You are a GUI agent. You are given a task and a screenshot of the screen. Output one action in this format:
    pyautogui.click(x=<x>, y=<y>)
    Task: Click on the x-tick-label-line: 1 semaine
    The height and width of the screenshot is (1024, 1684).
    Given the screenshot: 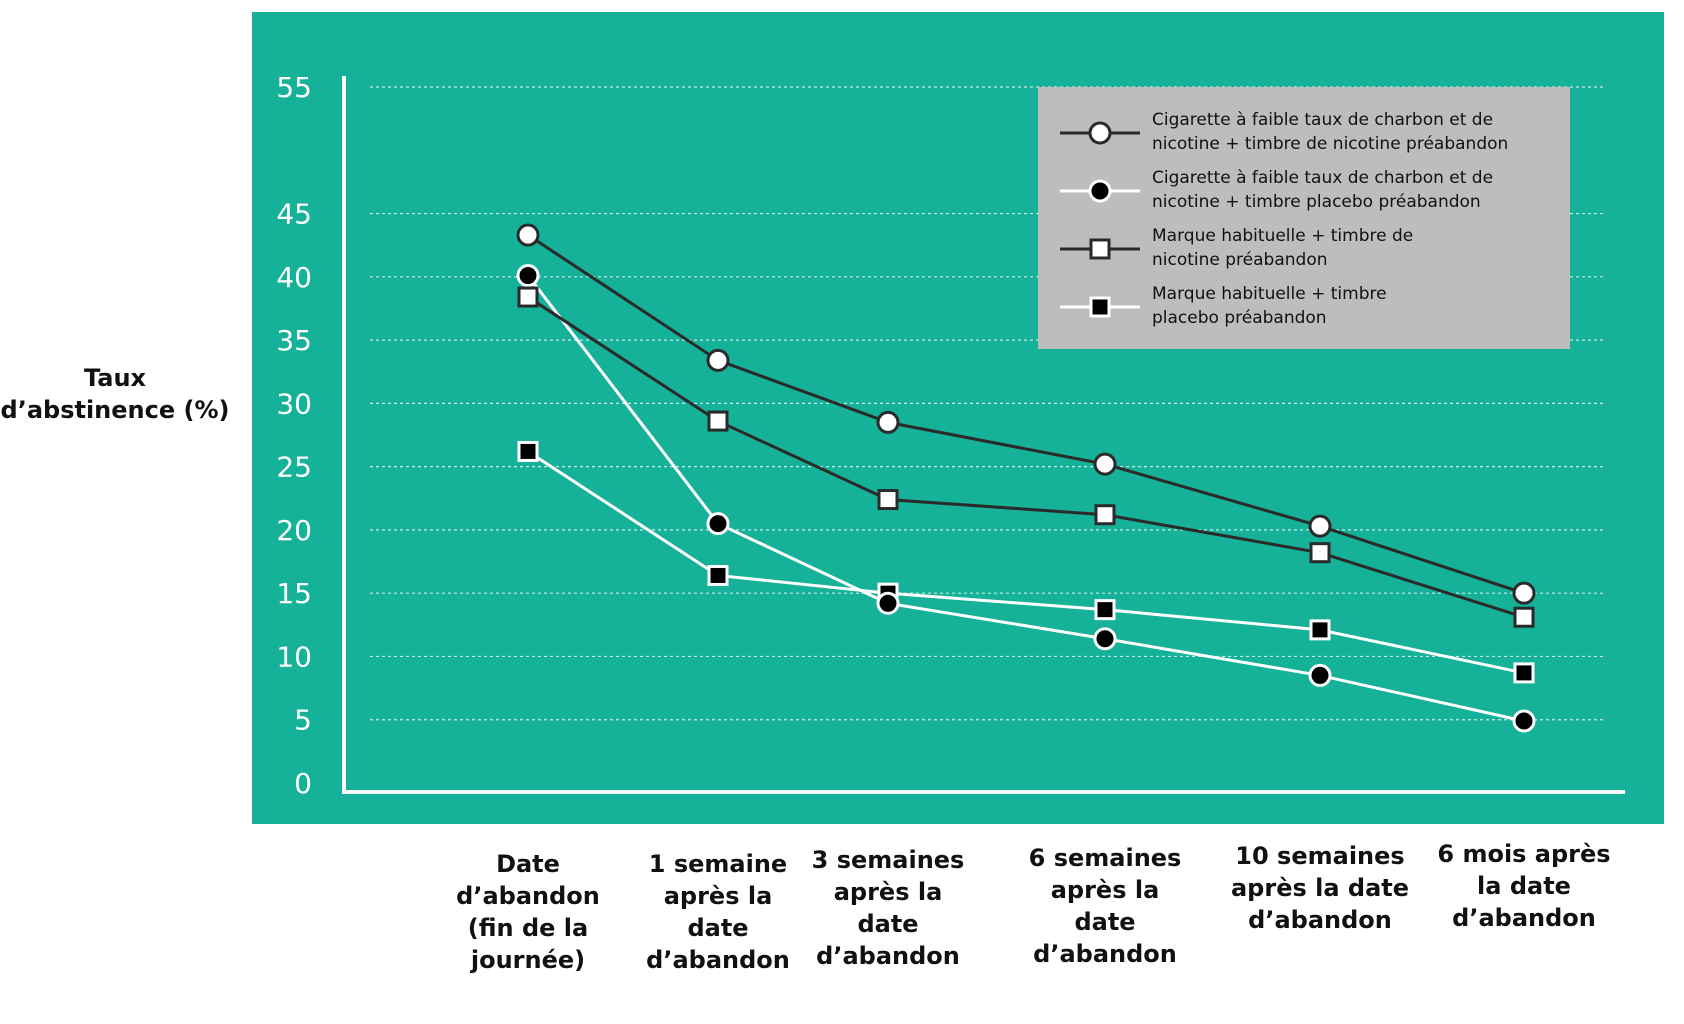 What is the action you would take?
    pyautogui.click(x=718, y=864)
    